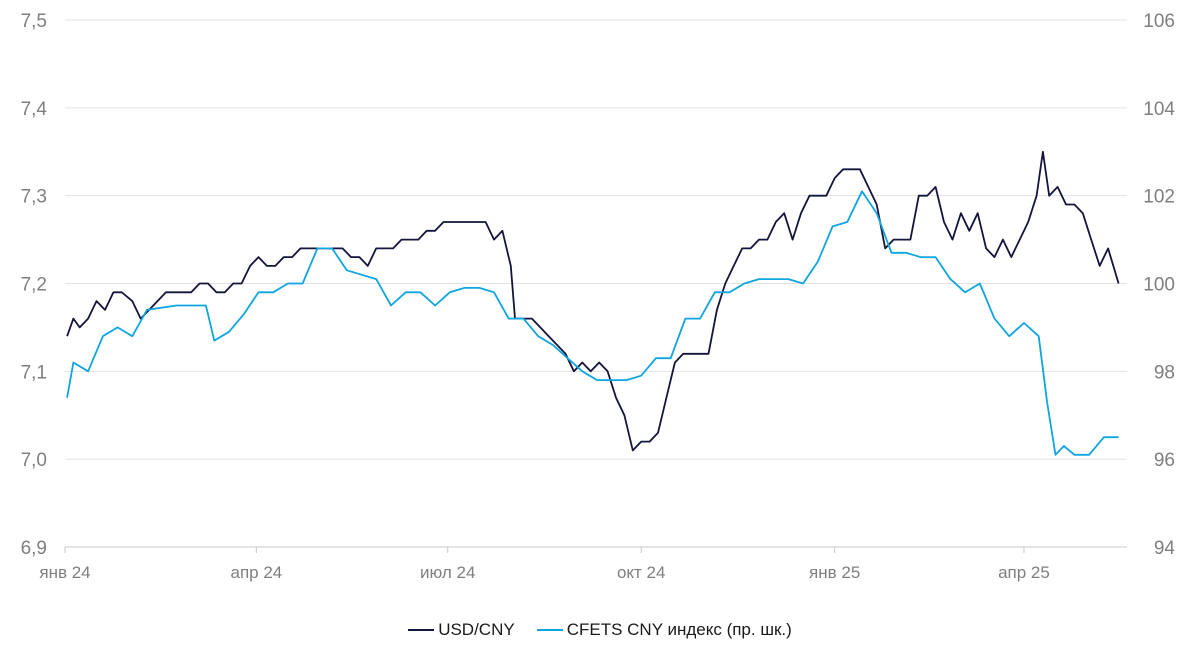  What do you see at coordinates (64, 572) in the screenshot?
I see `x-tick-label: янв 24` at bounding box center [64, 572].